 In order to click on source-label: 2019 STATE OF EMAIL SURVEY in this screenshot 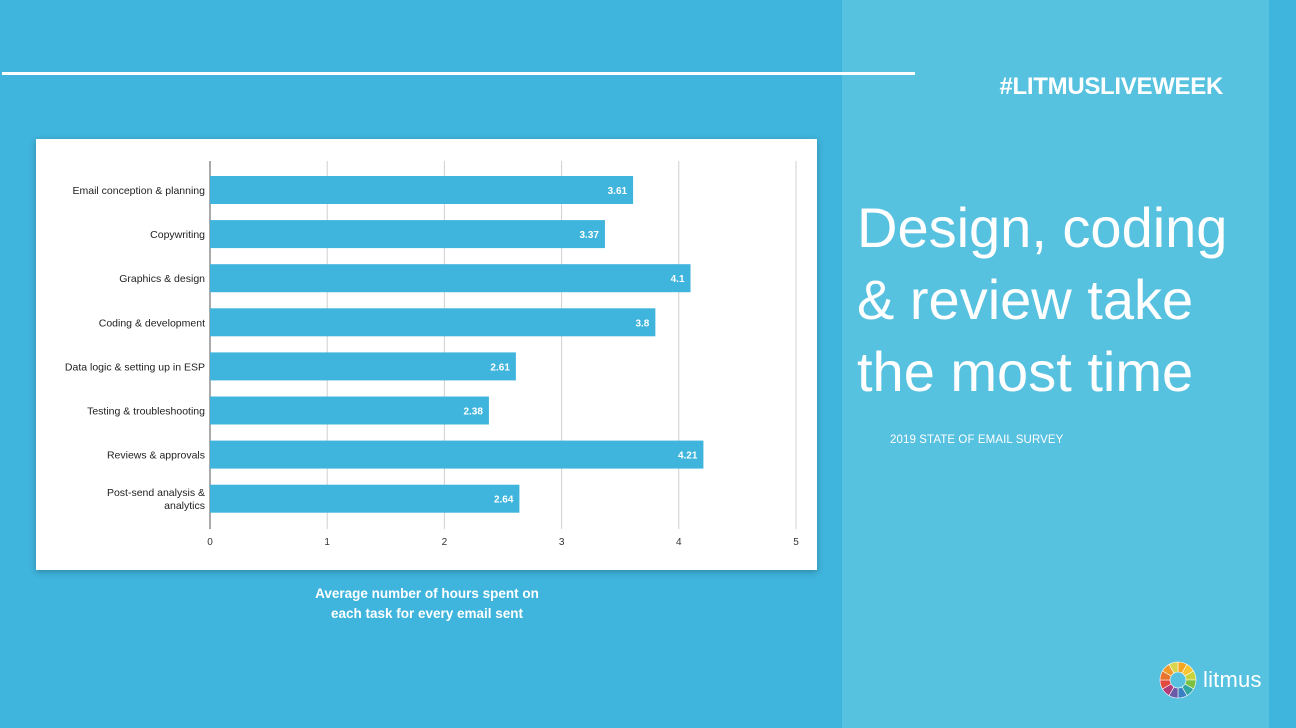, I will do `click(977, 440)`.